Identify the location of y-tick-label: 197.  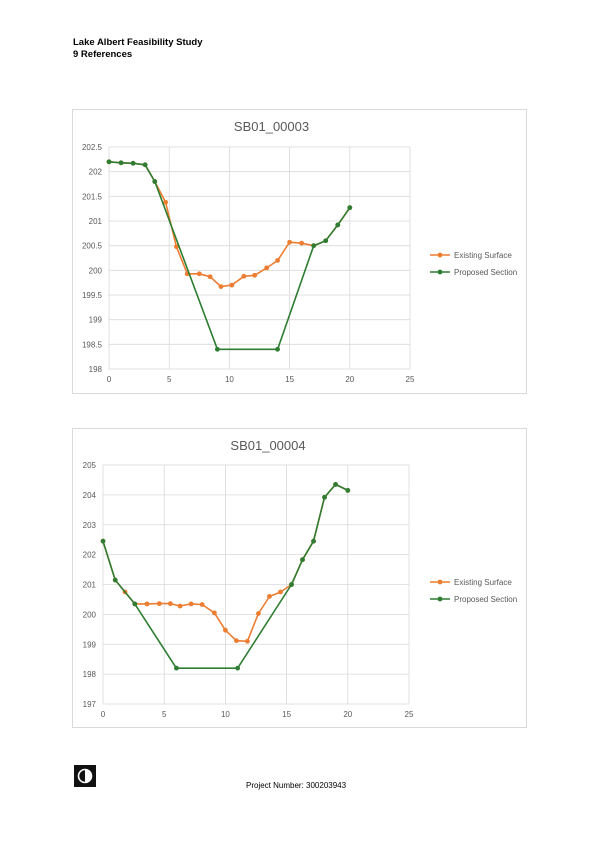
(90, 704).